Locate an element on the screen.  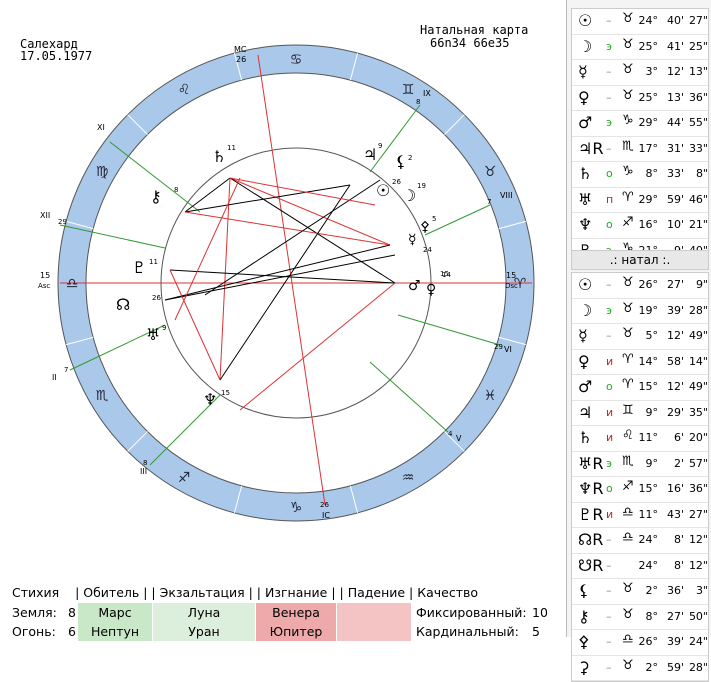
wheel-label: 7 is located at coordinates (489, 202).